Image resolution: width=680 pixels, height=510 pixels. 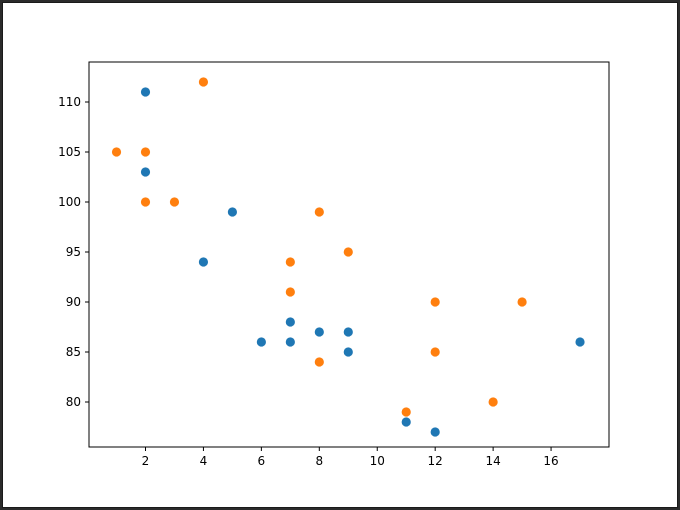 What do you see at coordinates (69, 102) in the screenshot?
I see `y-tick-label: 110` at bounding box center [69, 102].